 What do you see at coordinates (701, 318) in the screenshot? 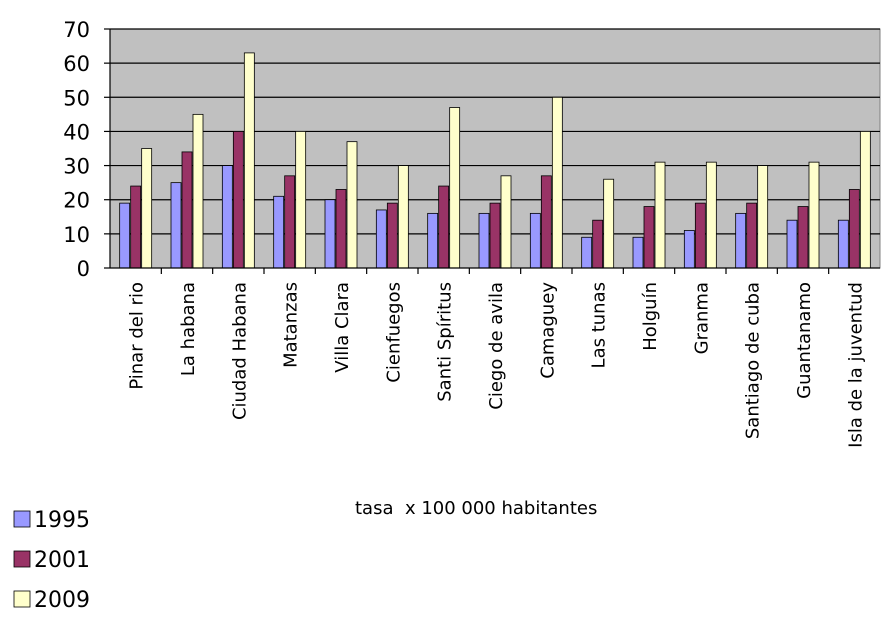
I see `x-tick-label: Granma` at bounding box center [701, 318].